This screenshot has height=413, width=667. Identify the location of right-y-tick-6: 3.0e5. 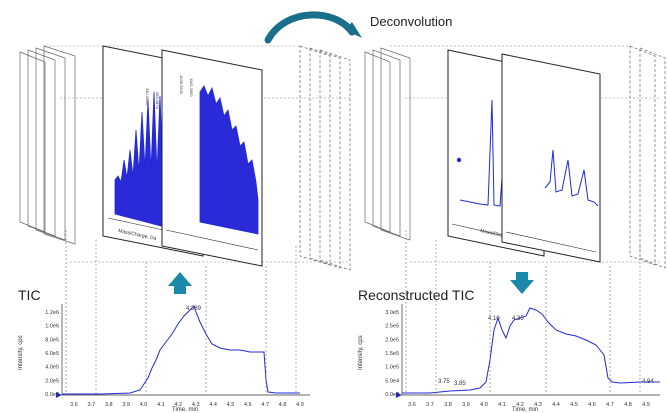
(392, 313).